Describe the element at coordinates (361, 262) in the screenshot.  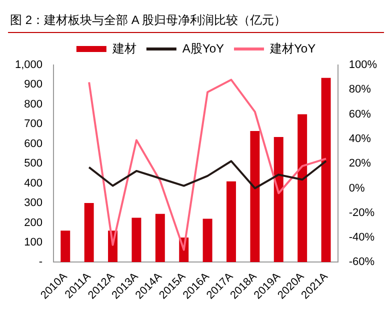
I see `y2-tick-label: -60%` at that location.